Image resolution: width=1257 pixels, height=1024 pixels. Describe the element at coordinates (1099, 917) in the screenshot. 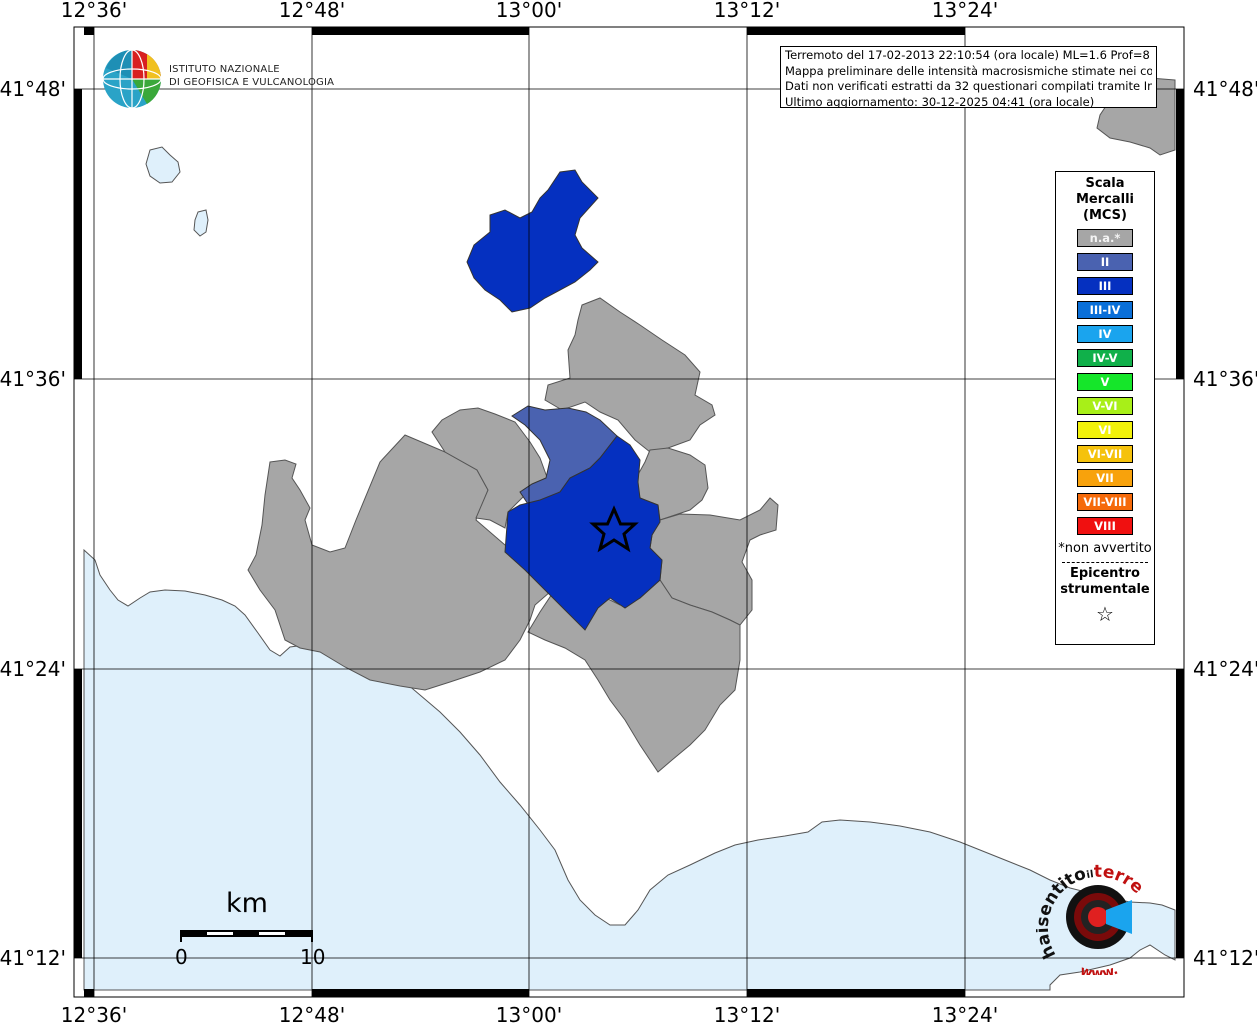

I see `target-icon` at that location.